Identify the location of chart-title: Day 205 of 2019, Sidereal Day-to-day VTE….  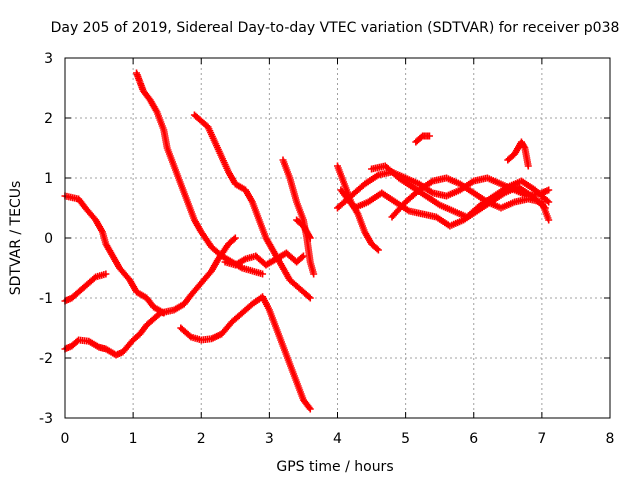
(335, 28).